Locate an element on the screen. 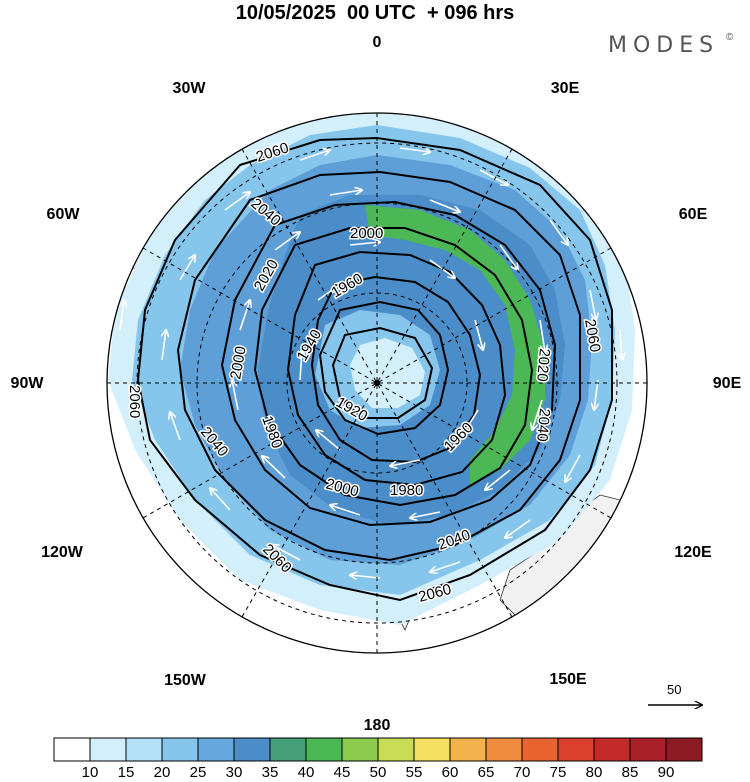 This screenshot has width=750, height=782. colorbar-tick-label: 40 is located at coordinates (306, 772).